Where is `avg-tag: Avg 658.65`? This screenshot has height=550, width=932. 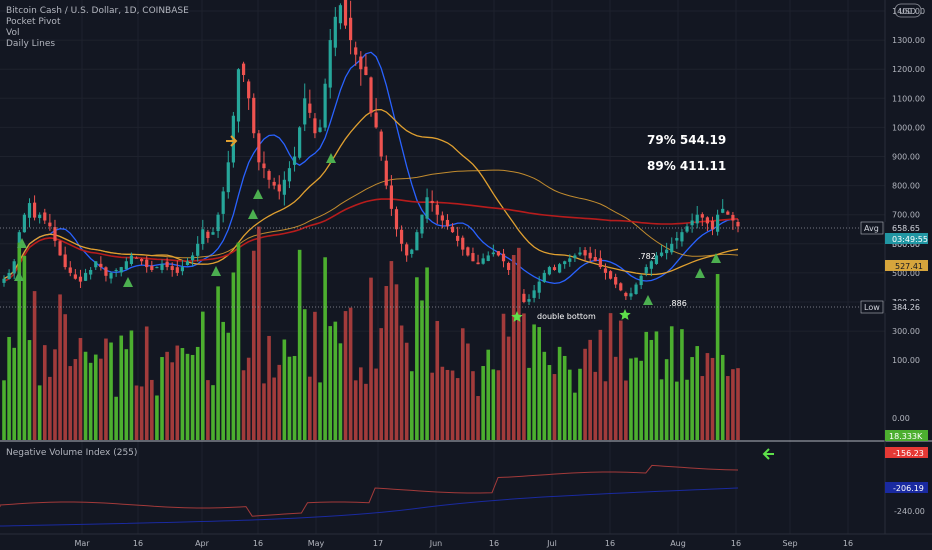 avg-tag: Avg 658.65 is located at coordinates (894, 228).